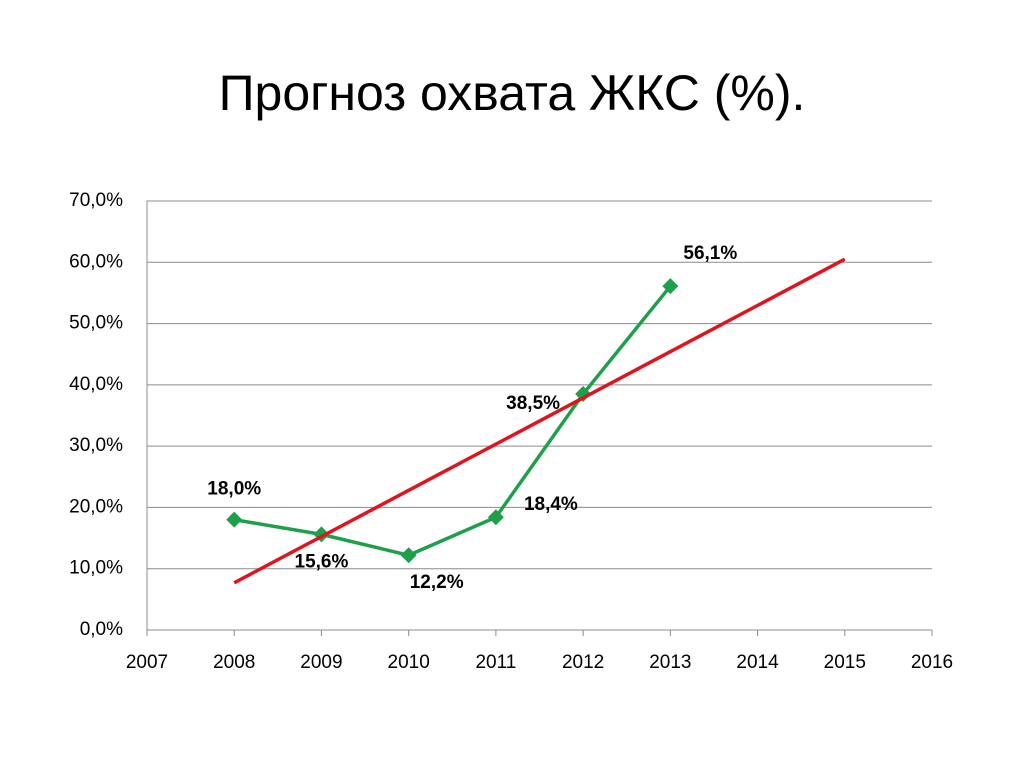  I want to click on x-tick-label: 2010, so click(409, 662).